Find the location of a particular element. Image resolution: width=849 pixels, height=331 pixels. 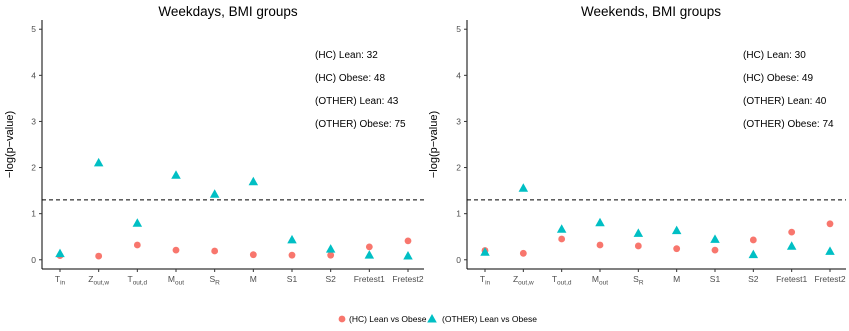

chart-title: Weekends, BMI groups is located at coordinates (651, 11).